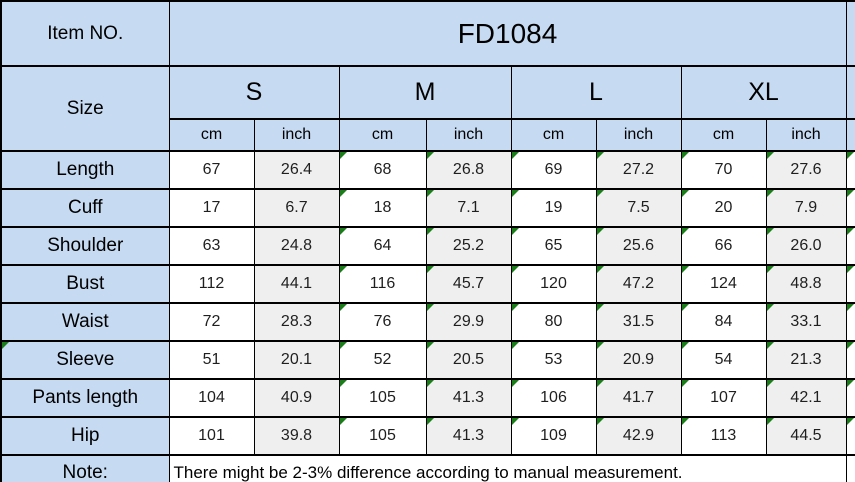 This screenshot has width=855, height=482. What do you see at coordinates (382, 284) in the screenshot?
I see `cm-value-cell: 116` at bounding box center [382, 284].